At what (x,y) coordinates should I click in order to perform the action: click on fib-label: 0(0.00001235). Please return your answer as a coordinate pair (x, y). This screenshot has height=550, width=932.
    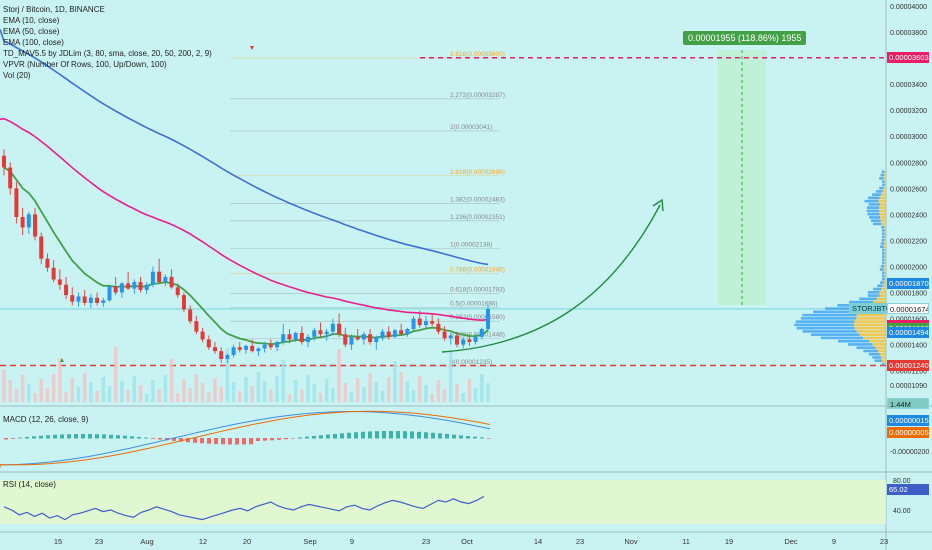
    Looking at the image, I should click on (471, 362).